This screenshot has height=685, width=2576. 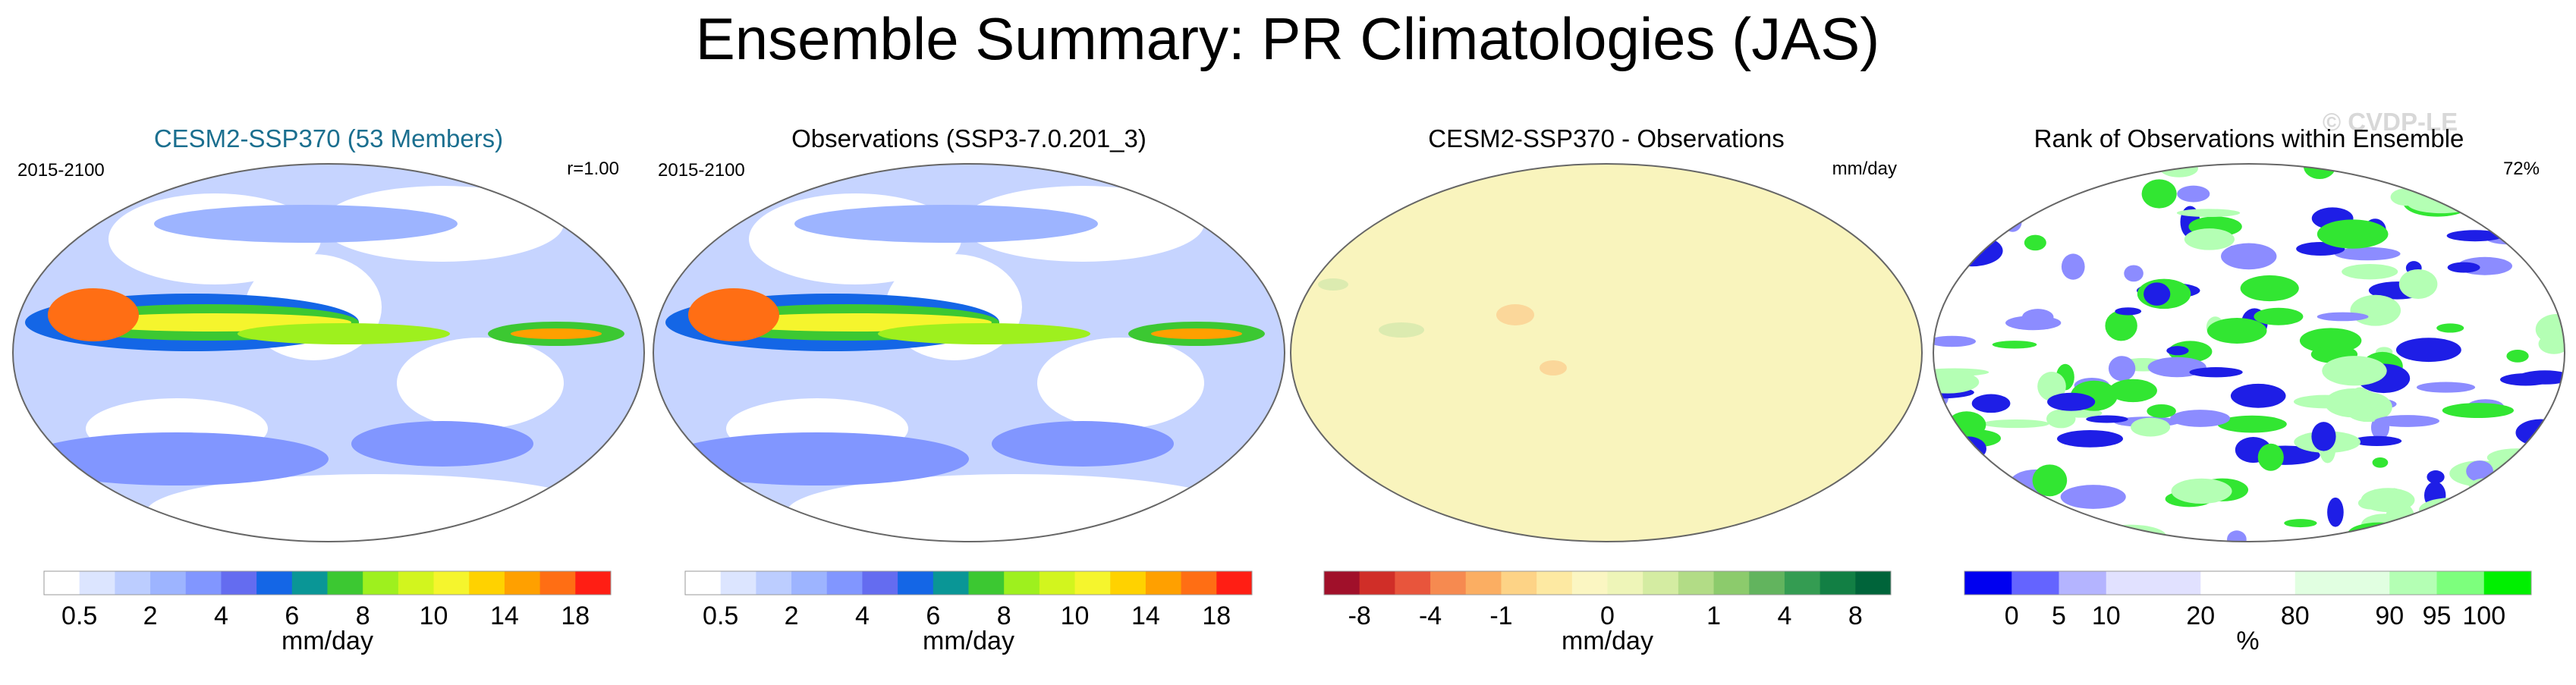 What do you see at coordinates (720, 616) in the screenshot?
I see `colorbar-tick-label: 0.5` at bounding box center [720, 616].